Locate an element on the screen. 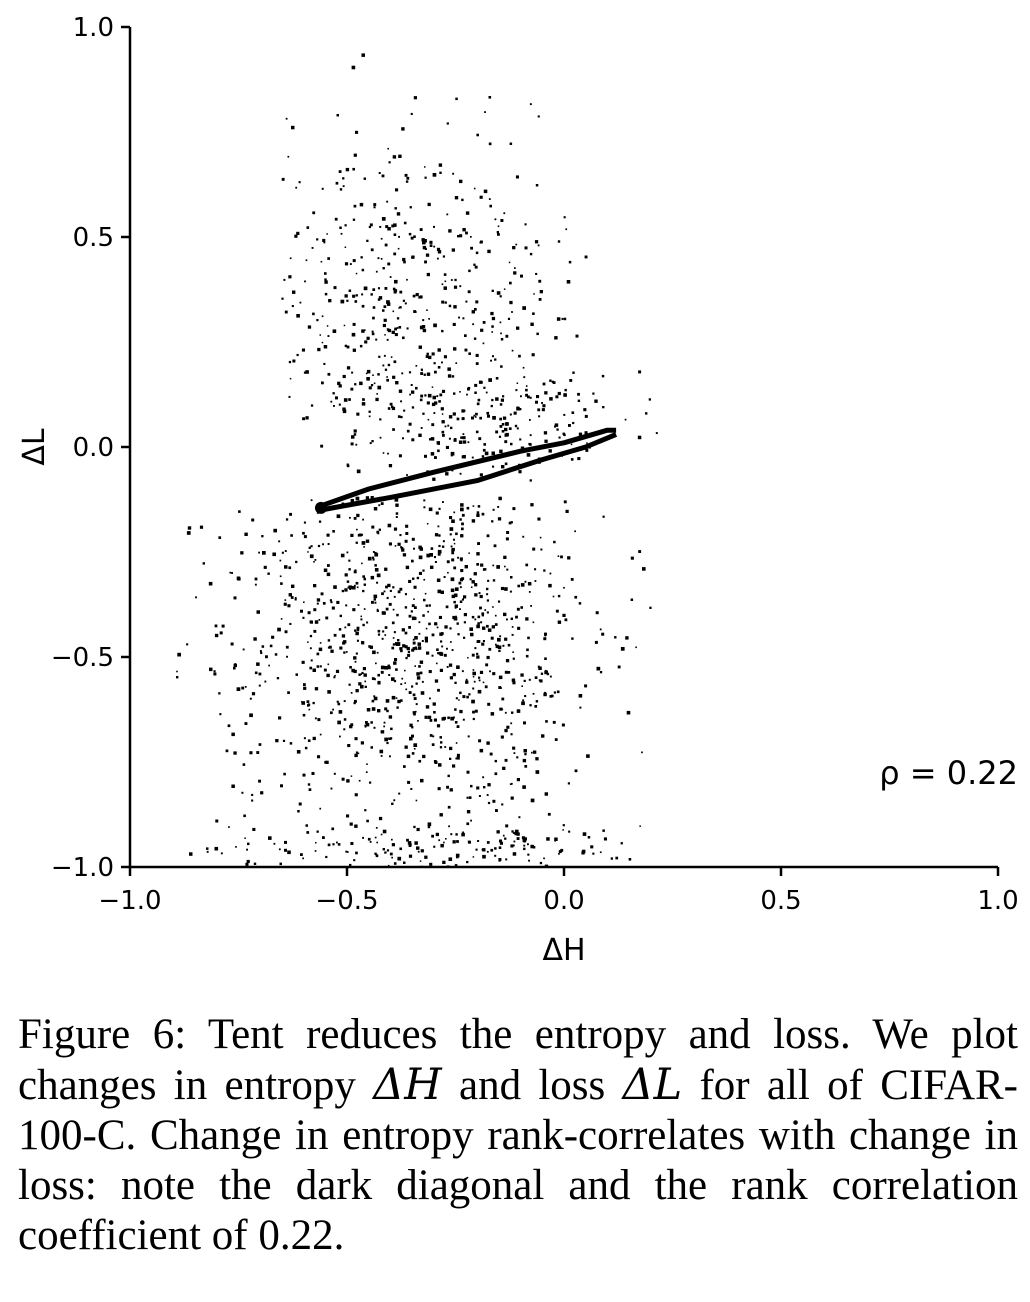  x-axis-label: ΔH is located at coordinates (563, 950).